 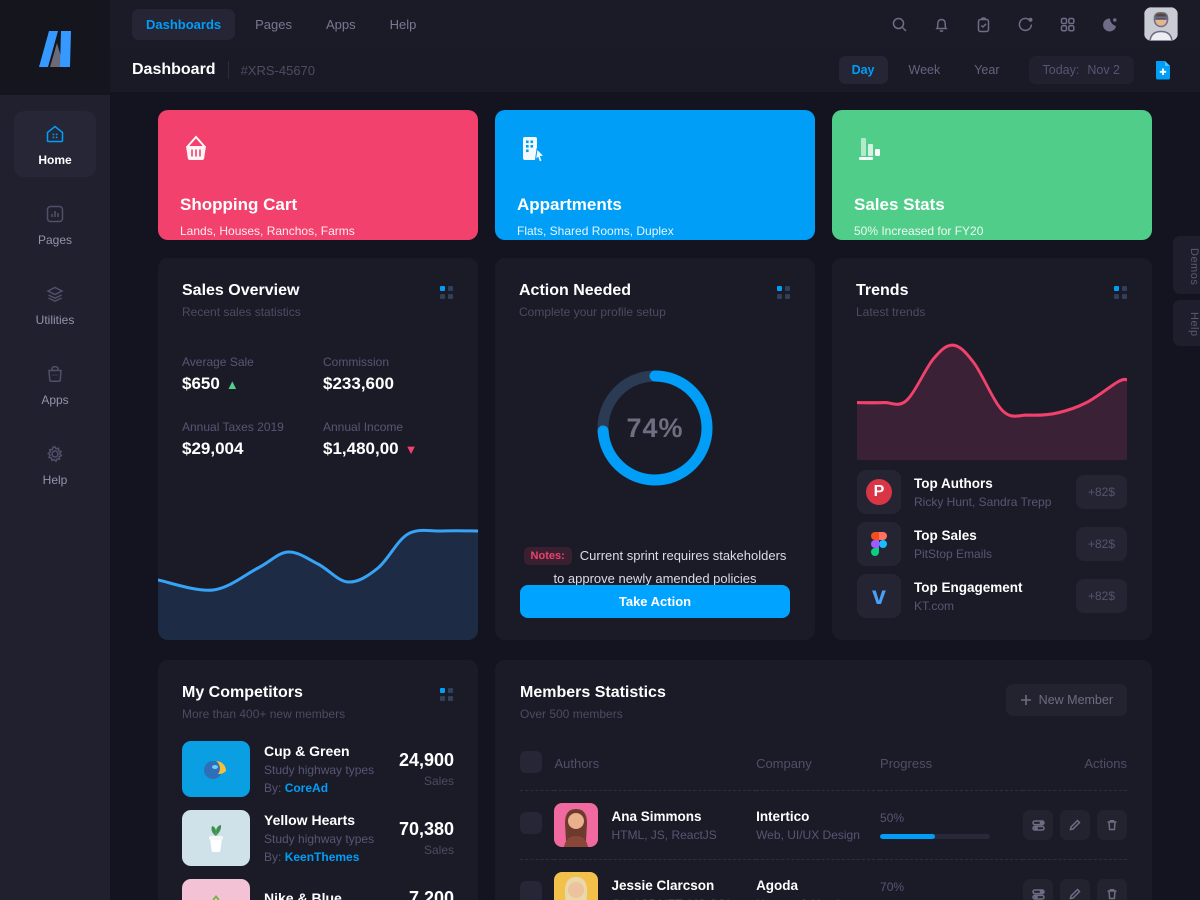 I want to click on range-tab-year: Year, so click(x=987, y=70).